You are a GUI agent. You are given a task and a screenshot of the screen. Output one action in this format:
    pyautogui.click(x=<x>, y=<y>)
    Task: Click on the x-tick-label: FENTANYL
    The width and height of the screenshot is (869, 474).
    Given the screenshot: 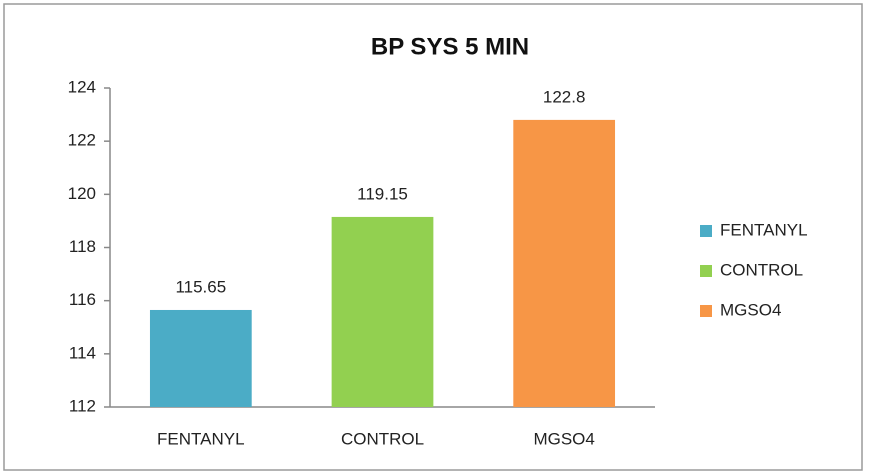 What is the action you would take?
    pyautogui.click(x=201, y=438)
    